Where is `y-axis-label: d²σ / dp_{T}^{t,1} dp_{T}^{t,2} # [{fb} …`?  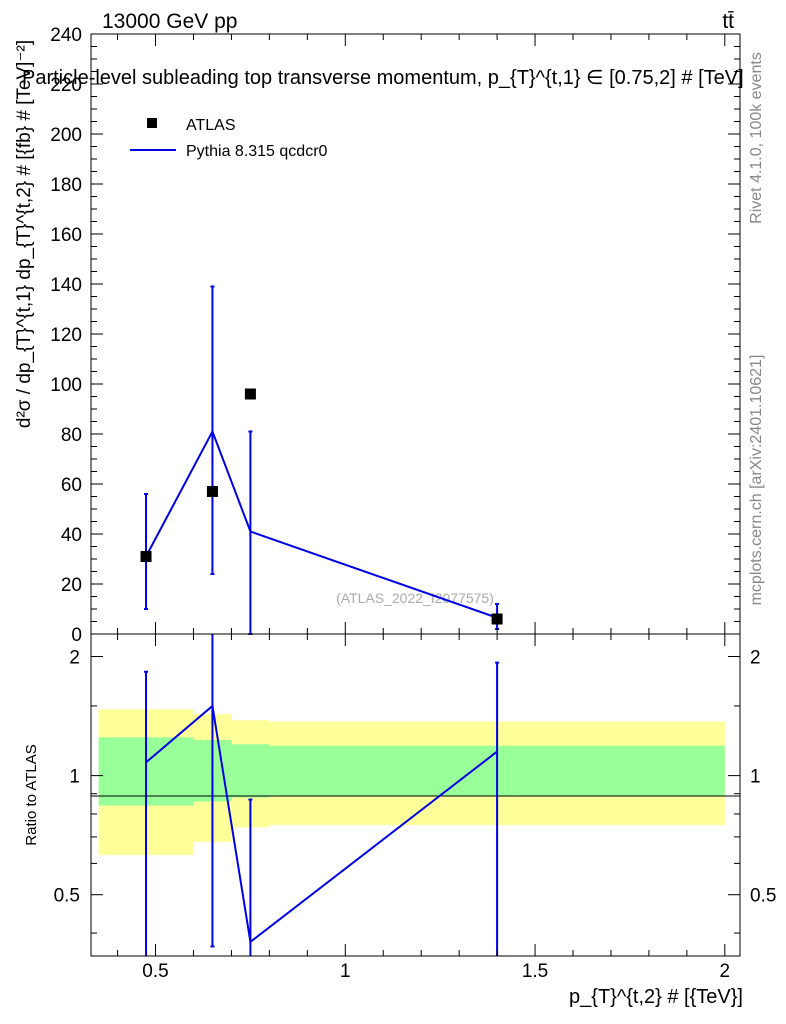 y-axis-label: d²σ / dp_{T}^{t,1} dp_{T}^{t,2} # [{fb} … is located at coordinates (24, 234).